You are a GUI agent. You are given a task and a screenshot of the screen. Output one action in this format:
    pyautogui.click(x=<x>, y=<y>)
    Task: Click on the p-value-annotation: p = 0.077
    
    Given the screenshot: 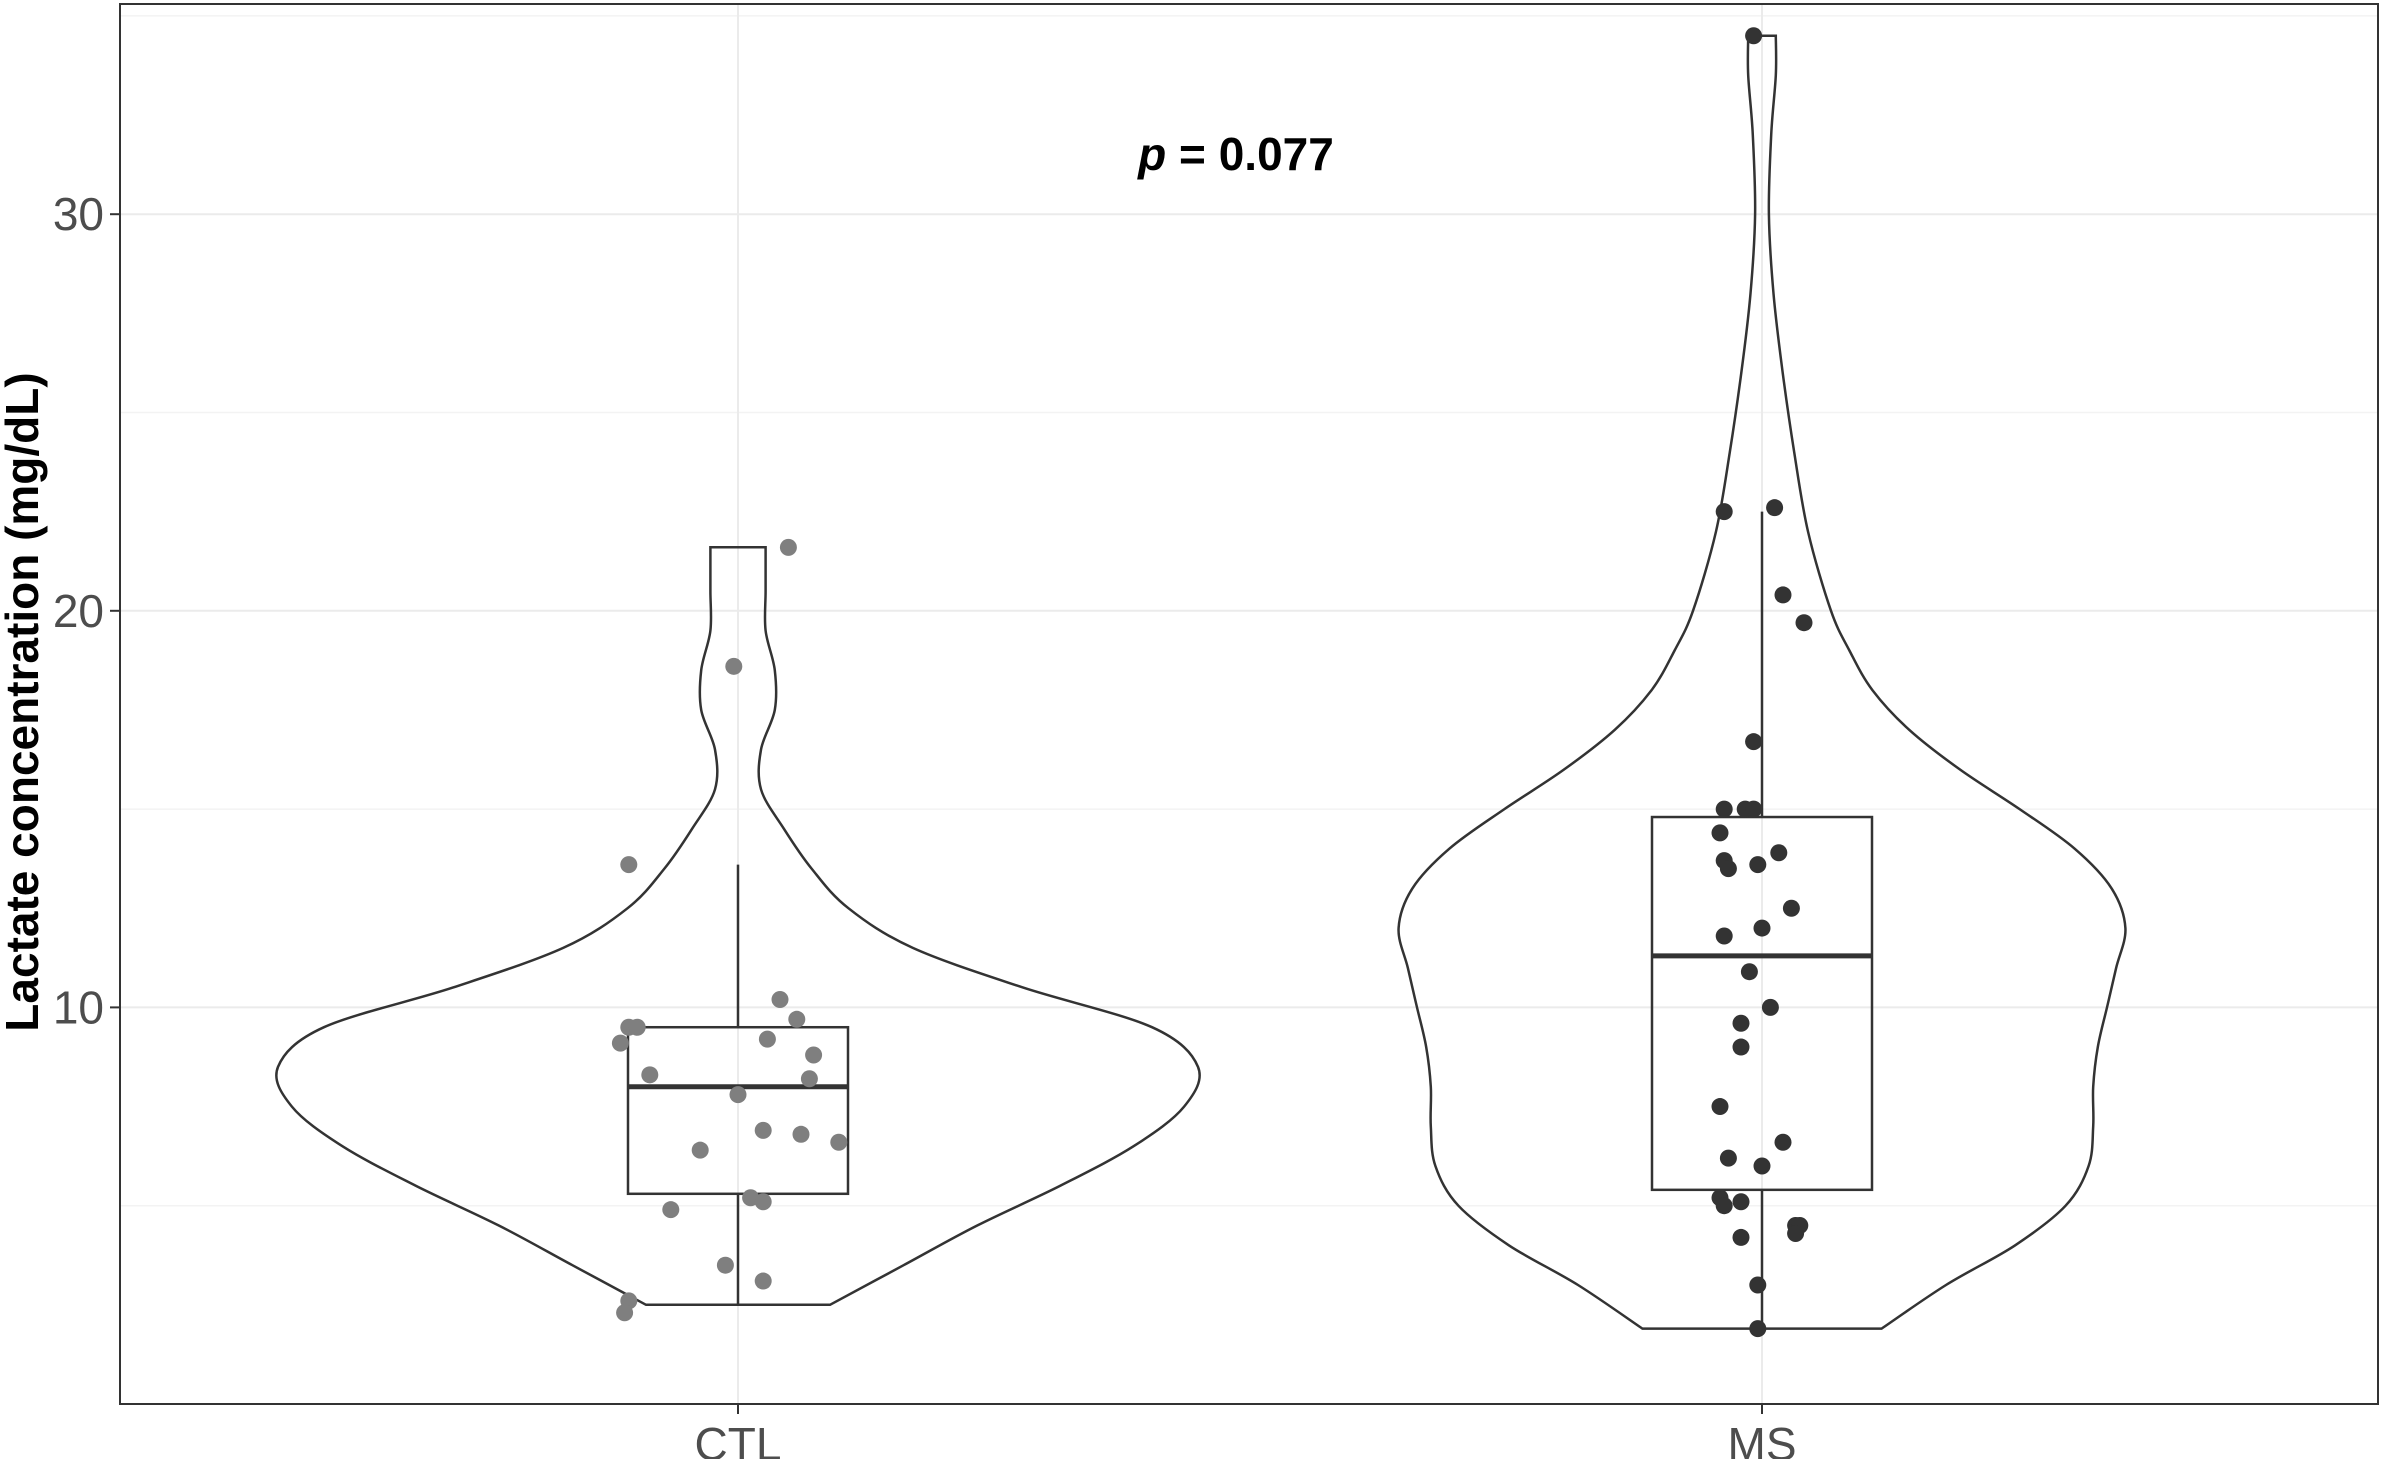 What is the action you would take?
    pyautogui.click(x=1235, y=154)
    